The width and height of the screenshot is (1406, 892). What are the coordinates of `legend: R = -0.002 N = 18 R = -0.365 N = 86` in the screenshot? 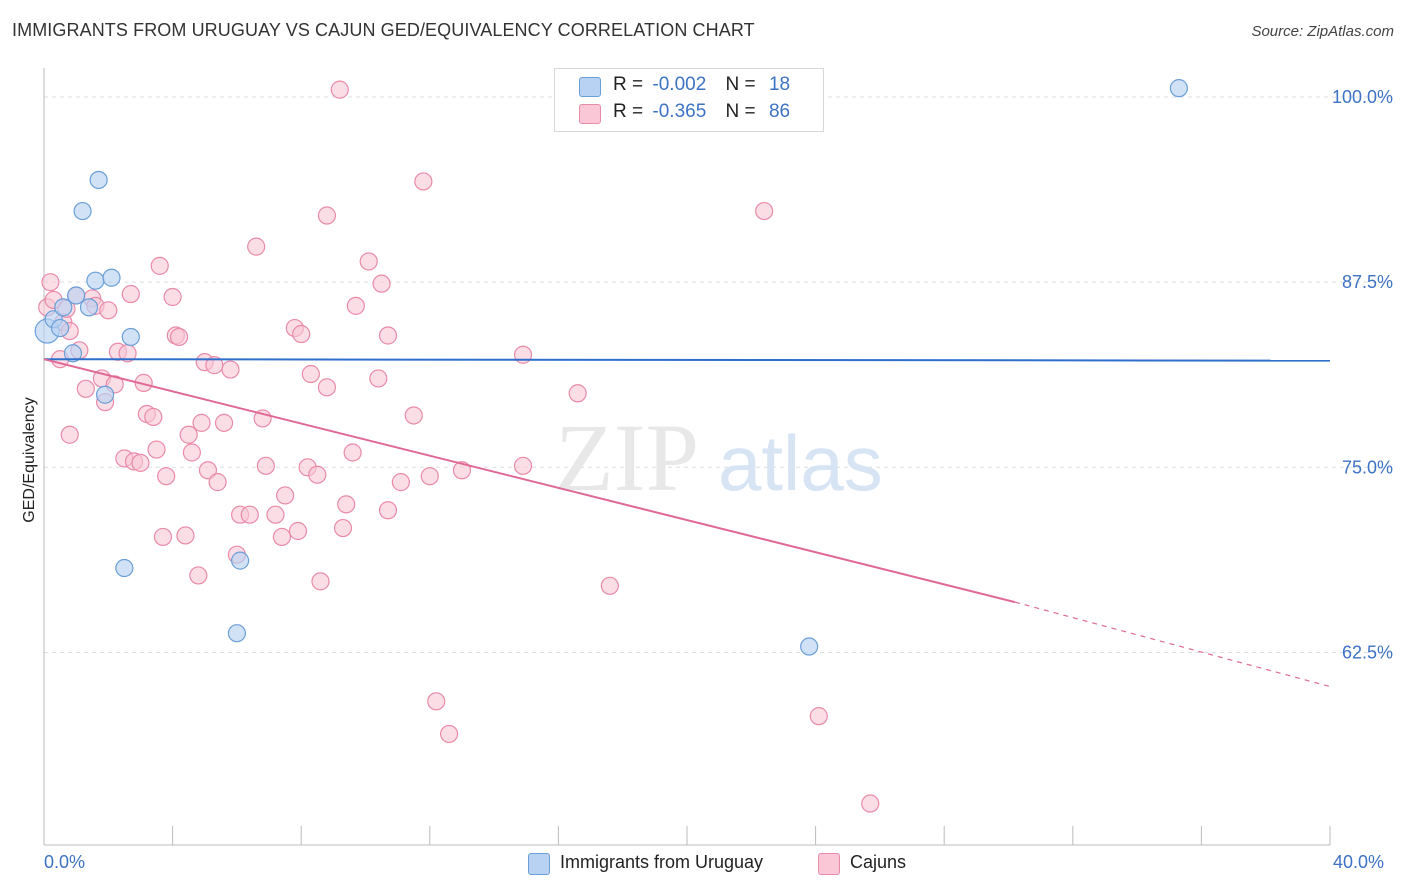 It's located at (689, 100).